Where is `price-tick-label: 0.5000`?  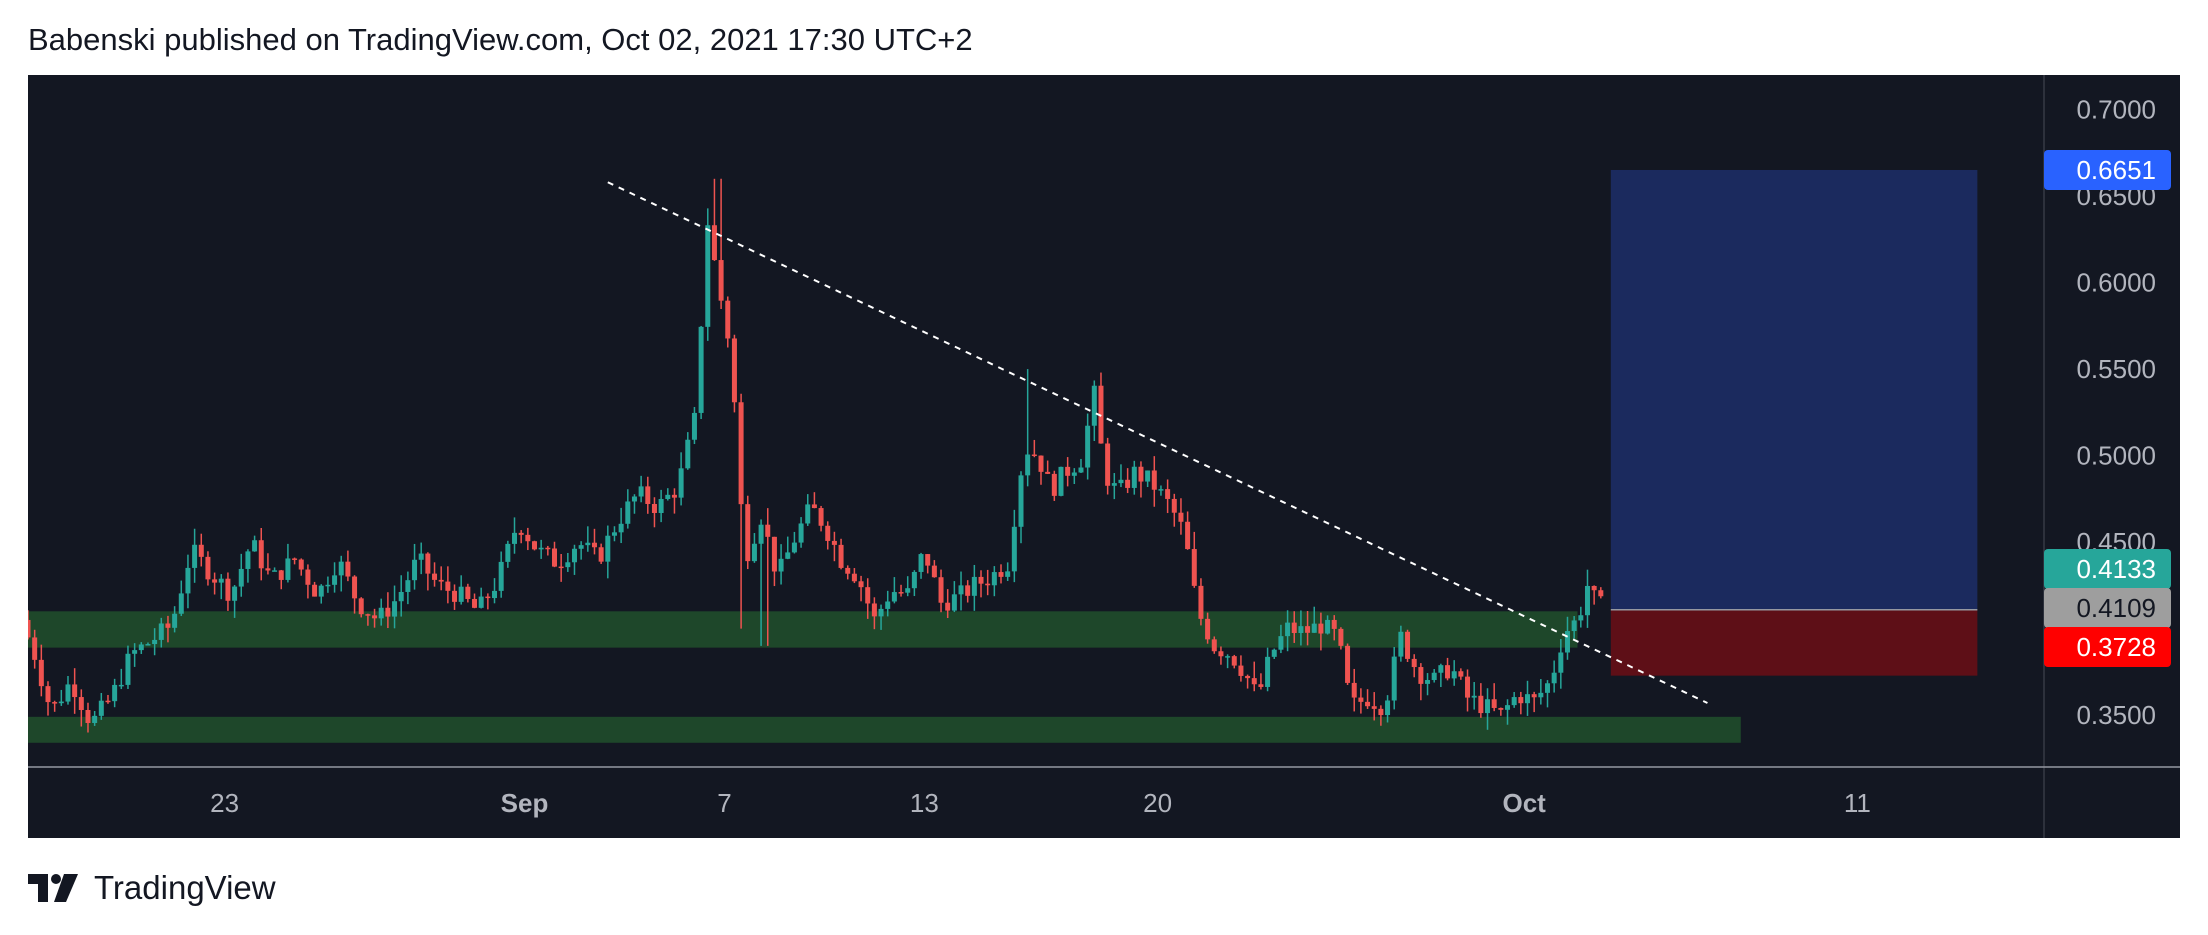 price-tick-label: 0.5000 is located at coordinates (2116, 456).